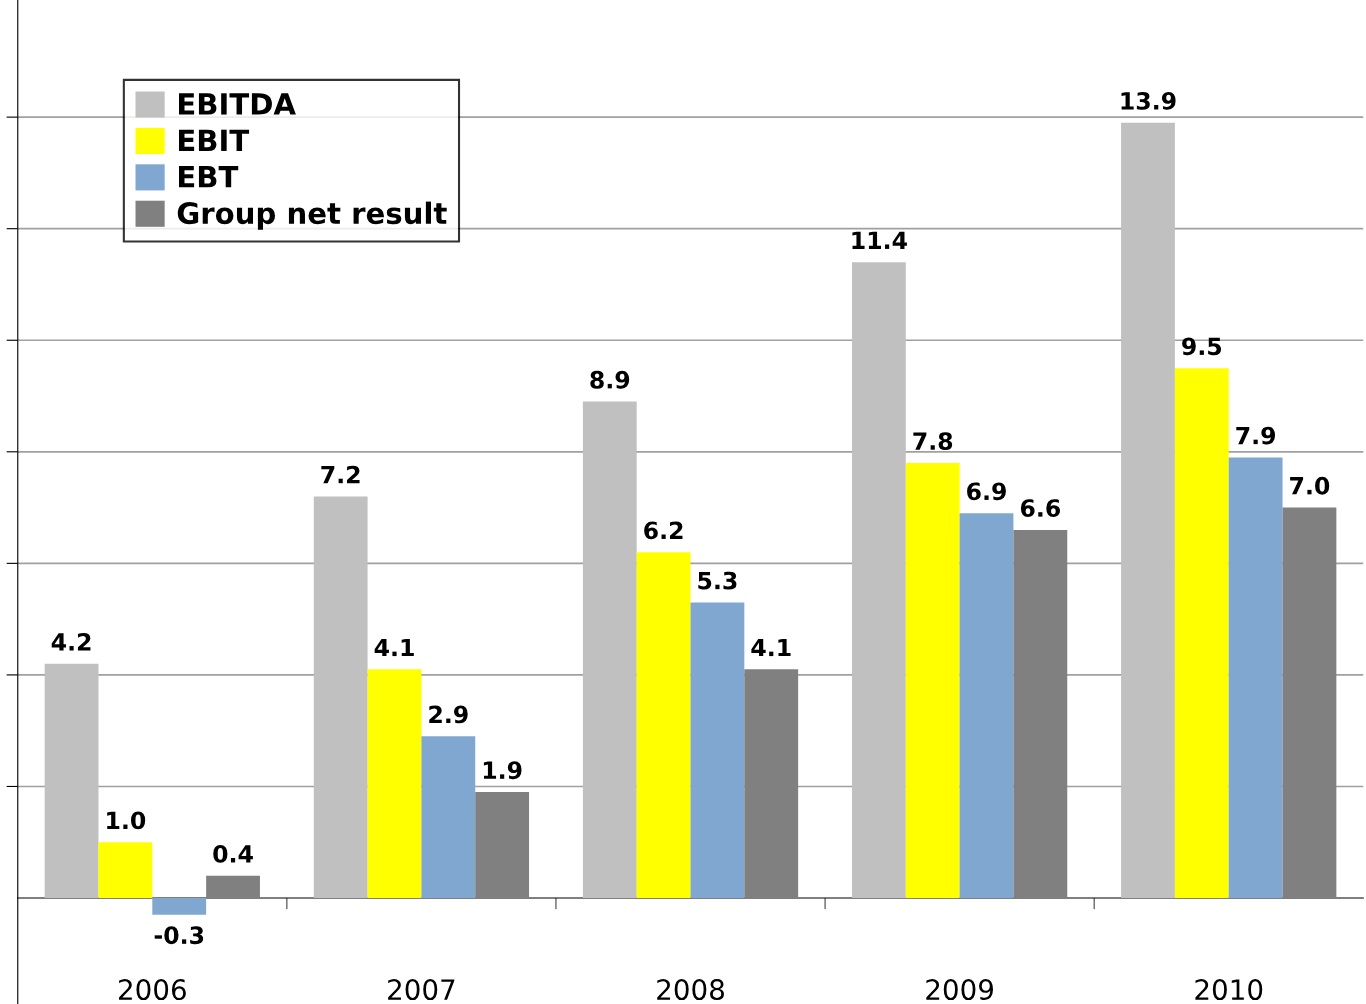 The width and height of the screenshot is (1366, 1004). What do you see at coordinates (71, 641) in the screenshot?
I see `data-label: 4.2` at bounding box center [71, 641].